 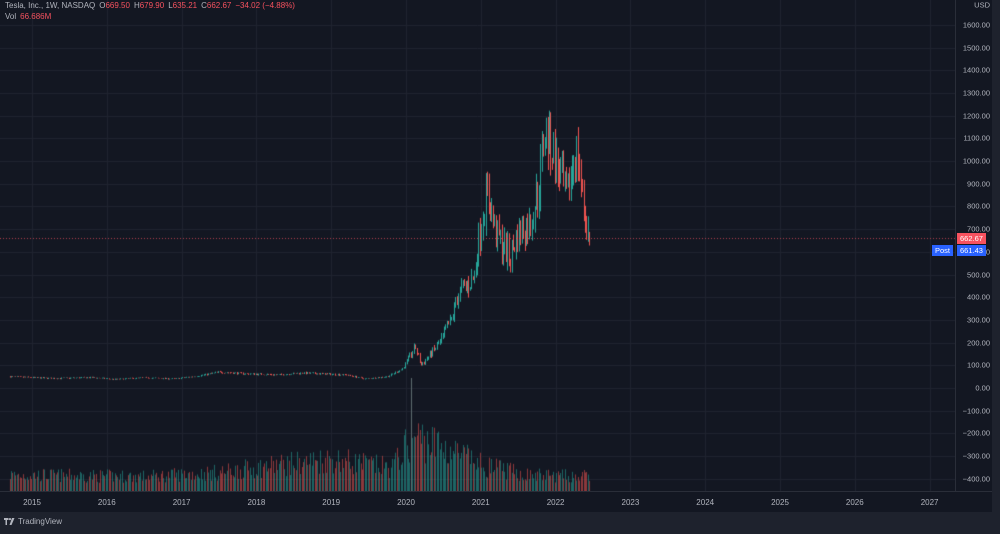 I want to click on volume-value: 66.686M, so click(x=36, y=16).